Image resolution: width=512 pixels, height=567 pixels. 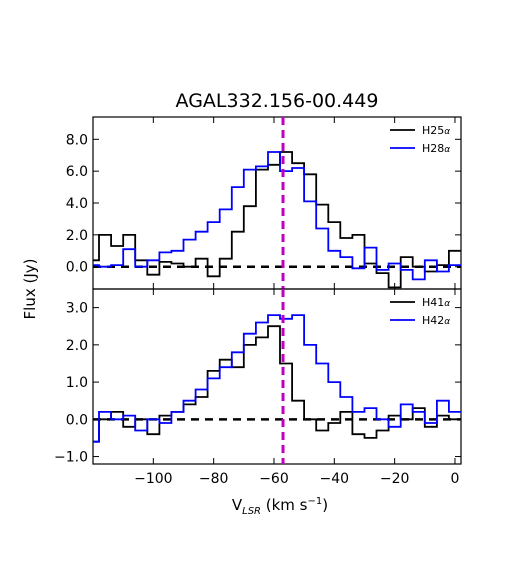 I want to click on x-axis-label-exponent: −1, so click(x=315, y=501).